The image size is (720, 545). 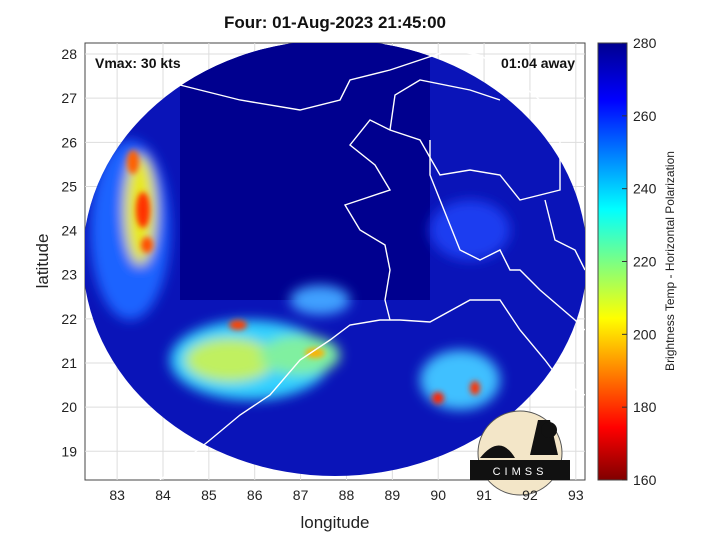 What do you see at coordinates (42, 261) in the screenshot?
I see `y-axis-label: latitude` at bounding box center [42, 261].